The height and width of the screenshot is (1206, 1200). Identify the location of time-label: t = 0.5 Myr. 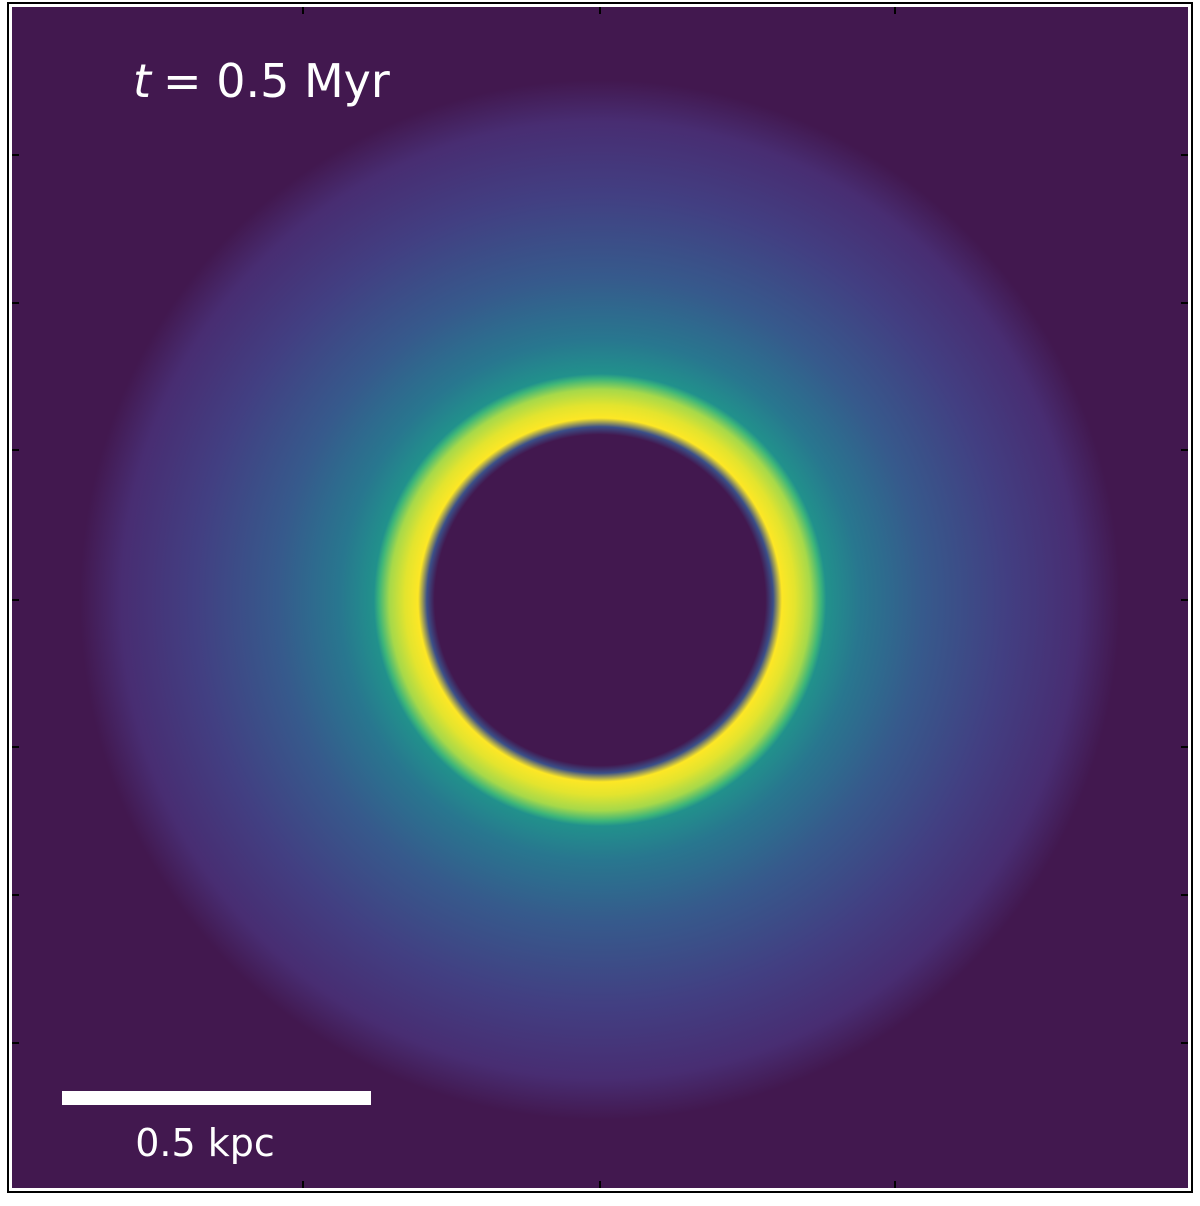
(261, 81).